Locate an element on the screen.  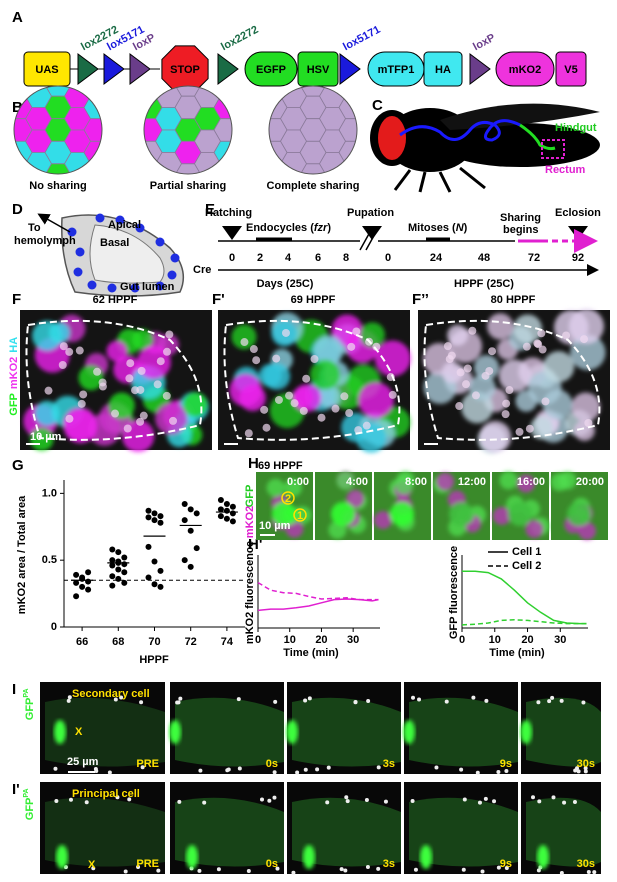
mitoses-label-part: ) is located at coordinates (466, 228).